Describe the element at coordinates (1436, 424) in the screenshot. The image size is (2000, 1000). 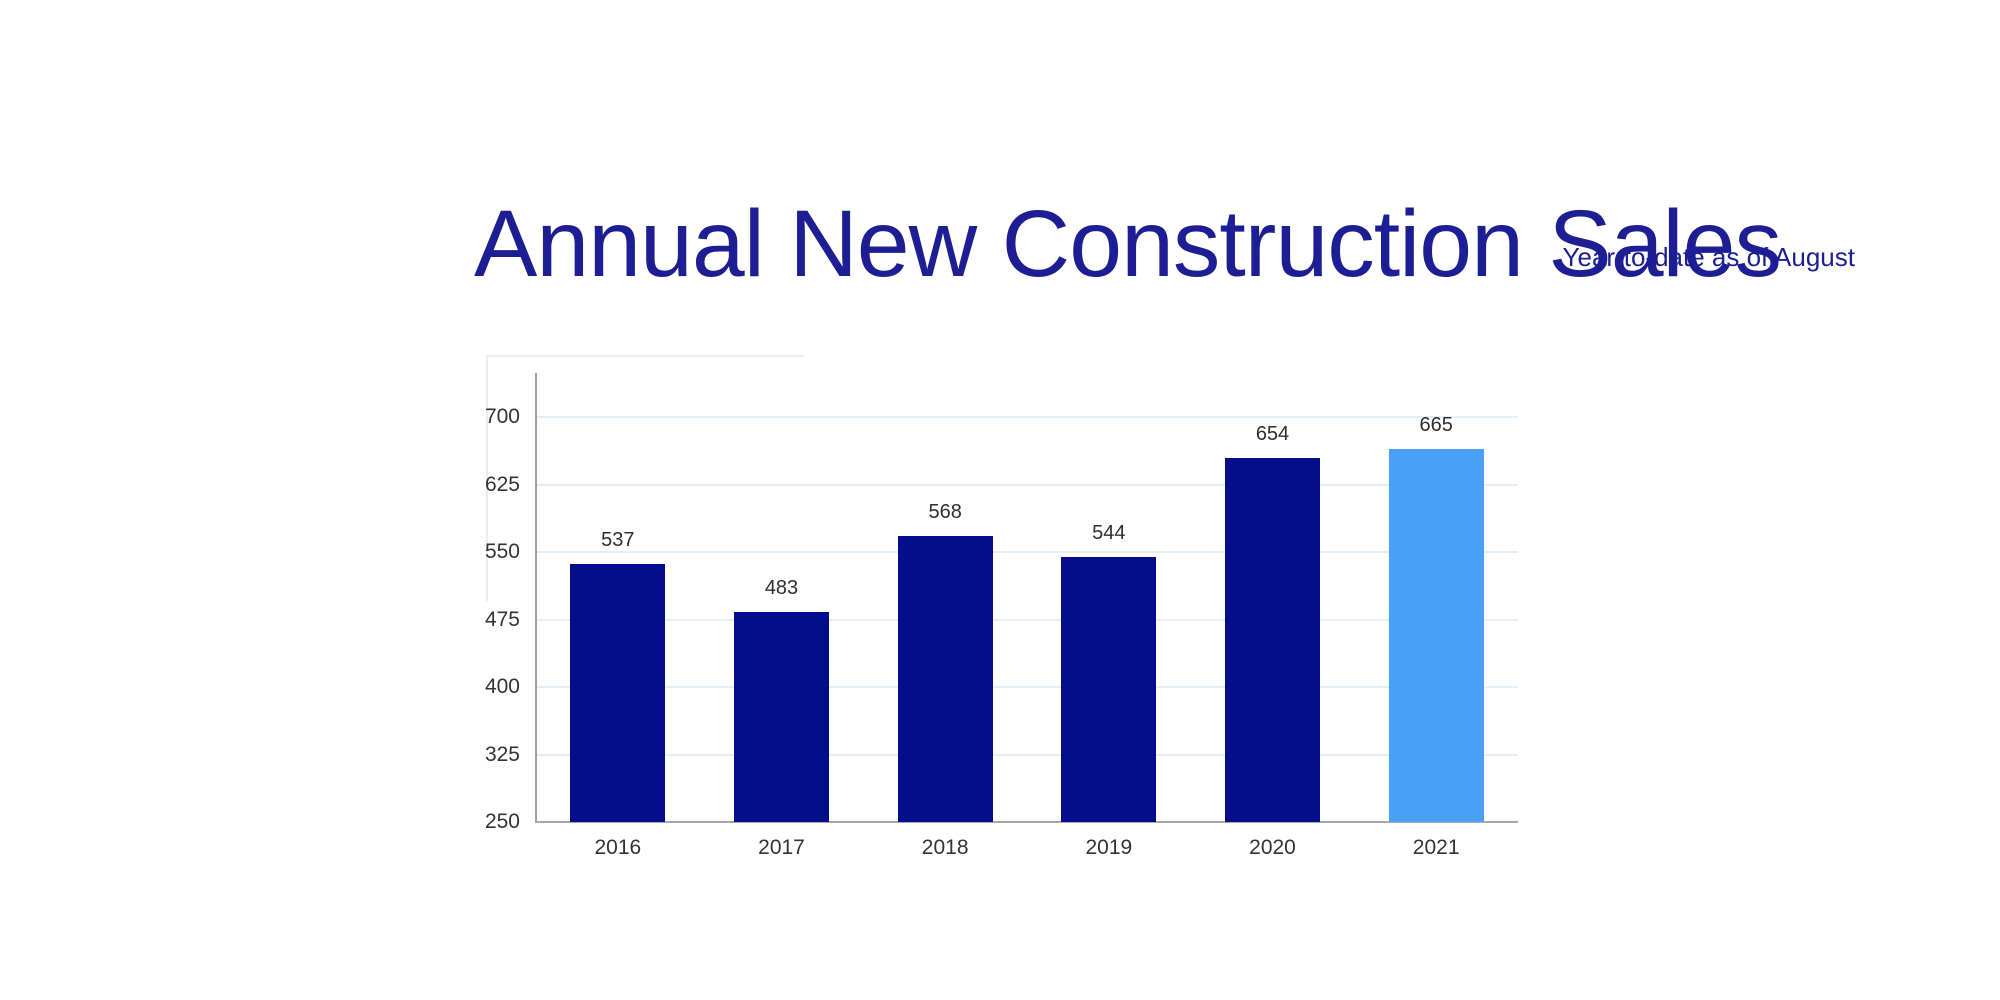
I see `bar-value-label: 665` at that location.